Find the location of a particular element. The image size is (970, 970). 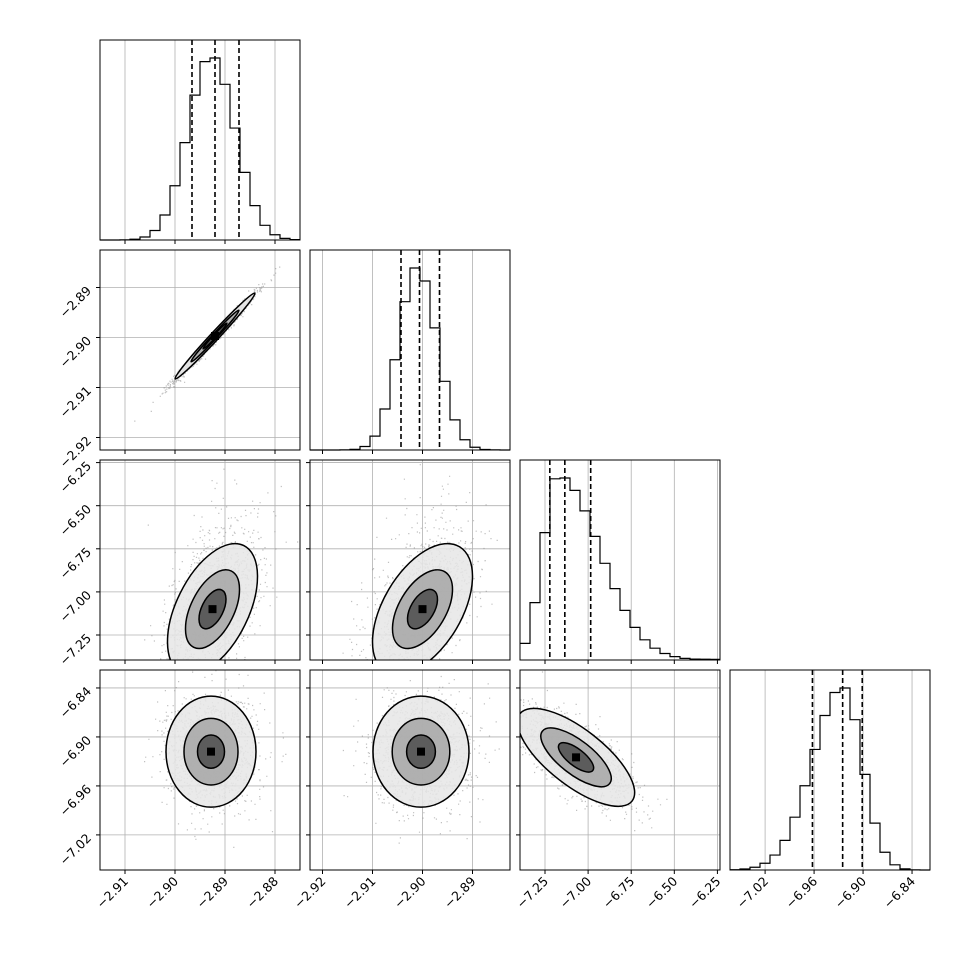

scatter-panel-r3-c1 is located at coordinates (198, 561).